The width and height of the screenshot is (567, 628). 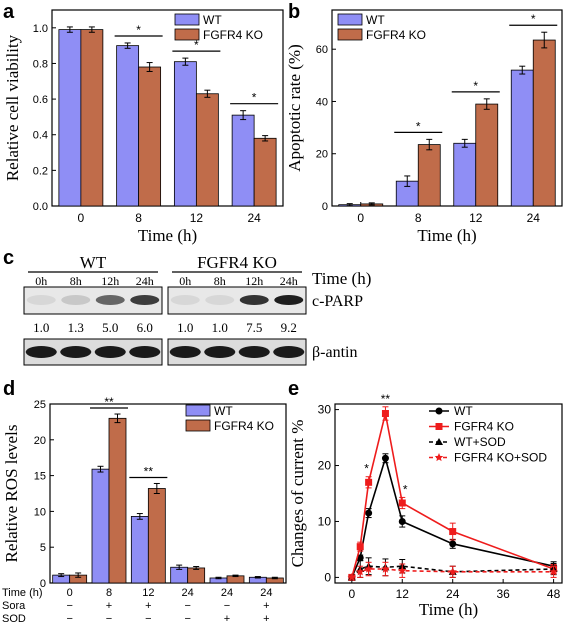 What do you see at coordinates (227, 593) in the screenshot?
I see `condition-cell: 24` at bounding box center [227, 593].